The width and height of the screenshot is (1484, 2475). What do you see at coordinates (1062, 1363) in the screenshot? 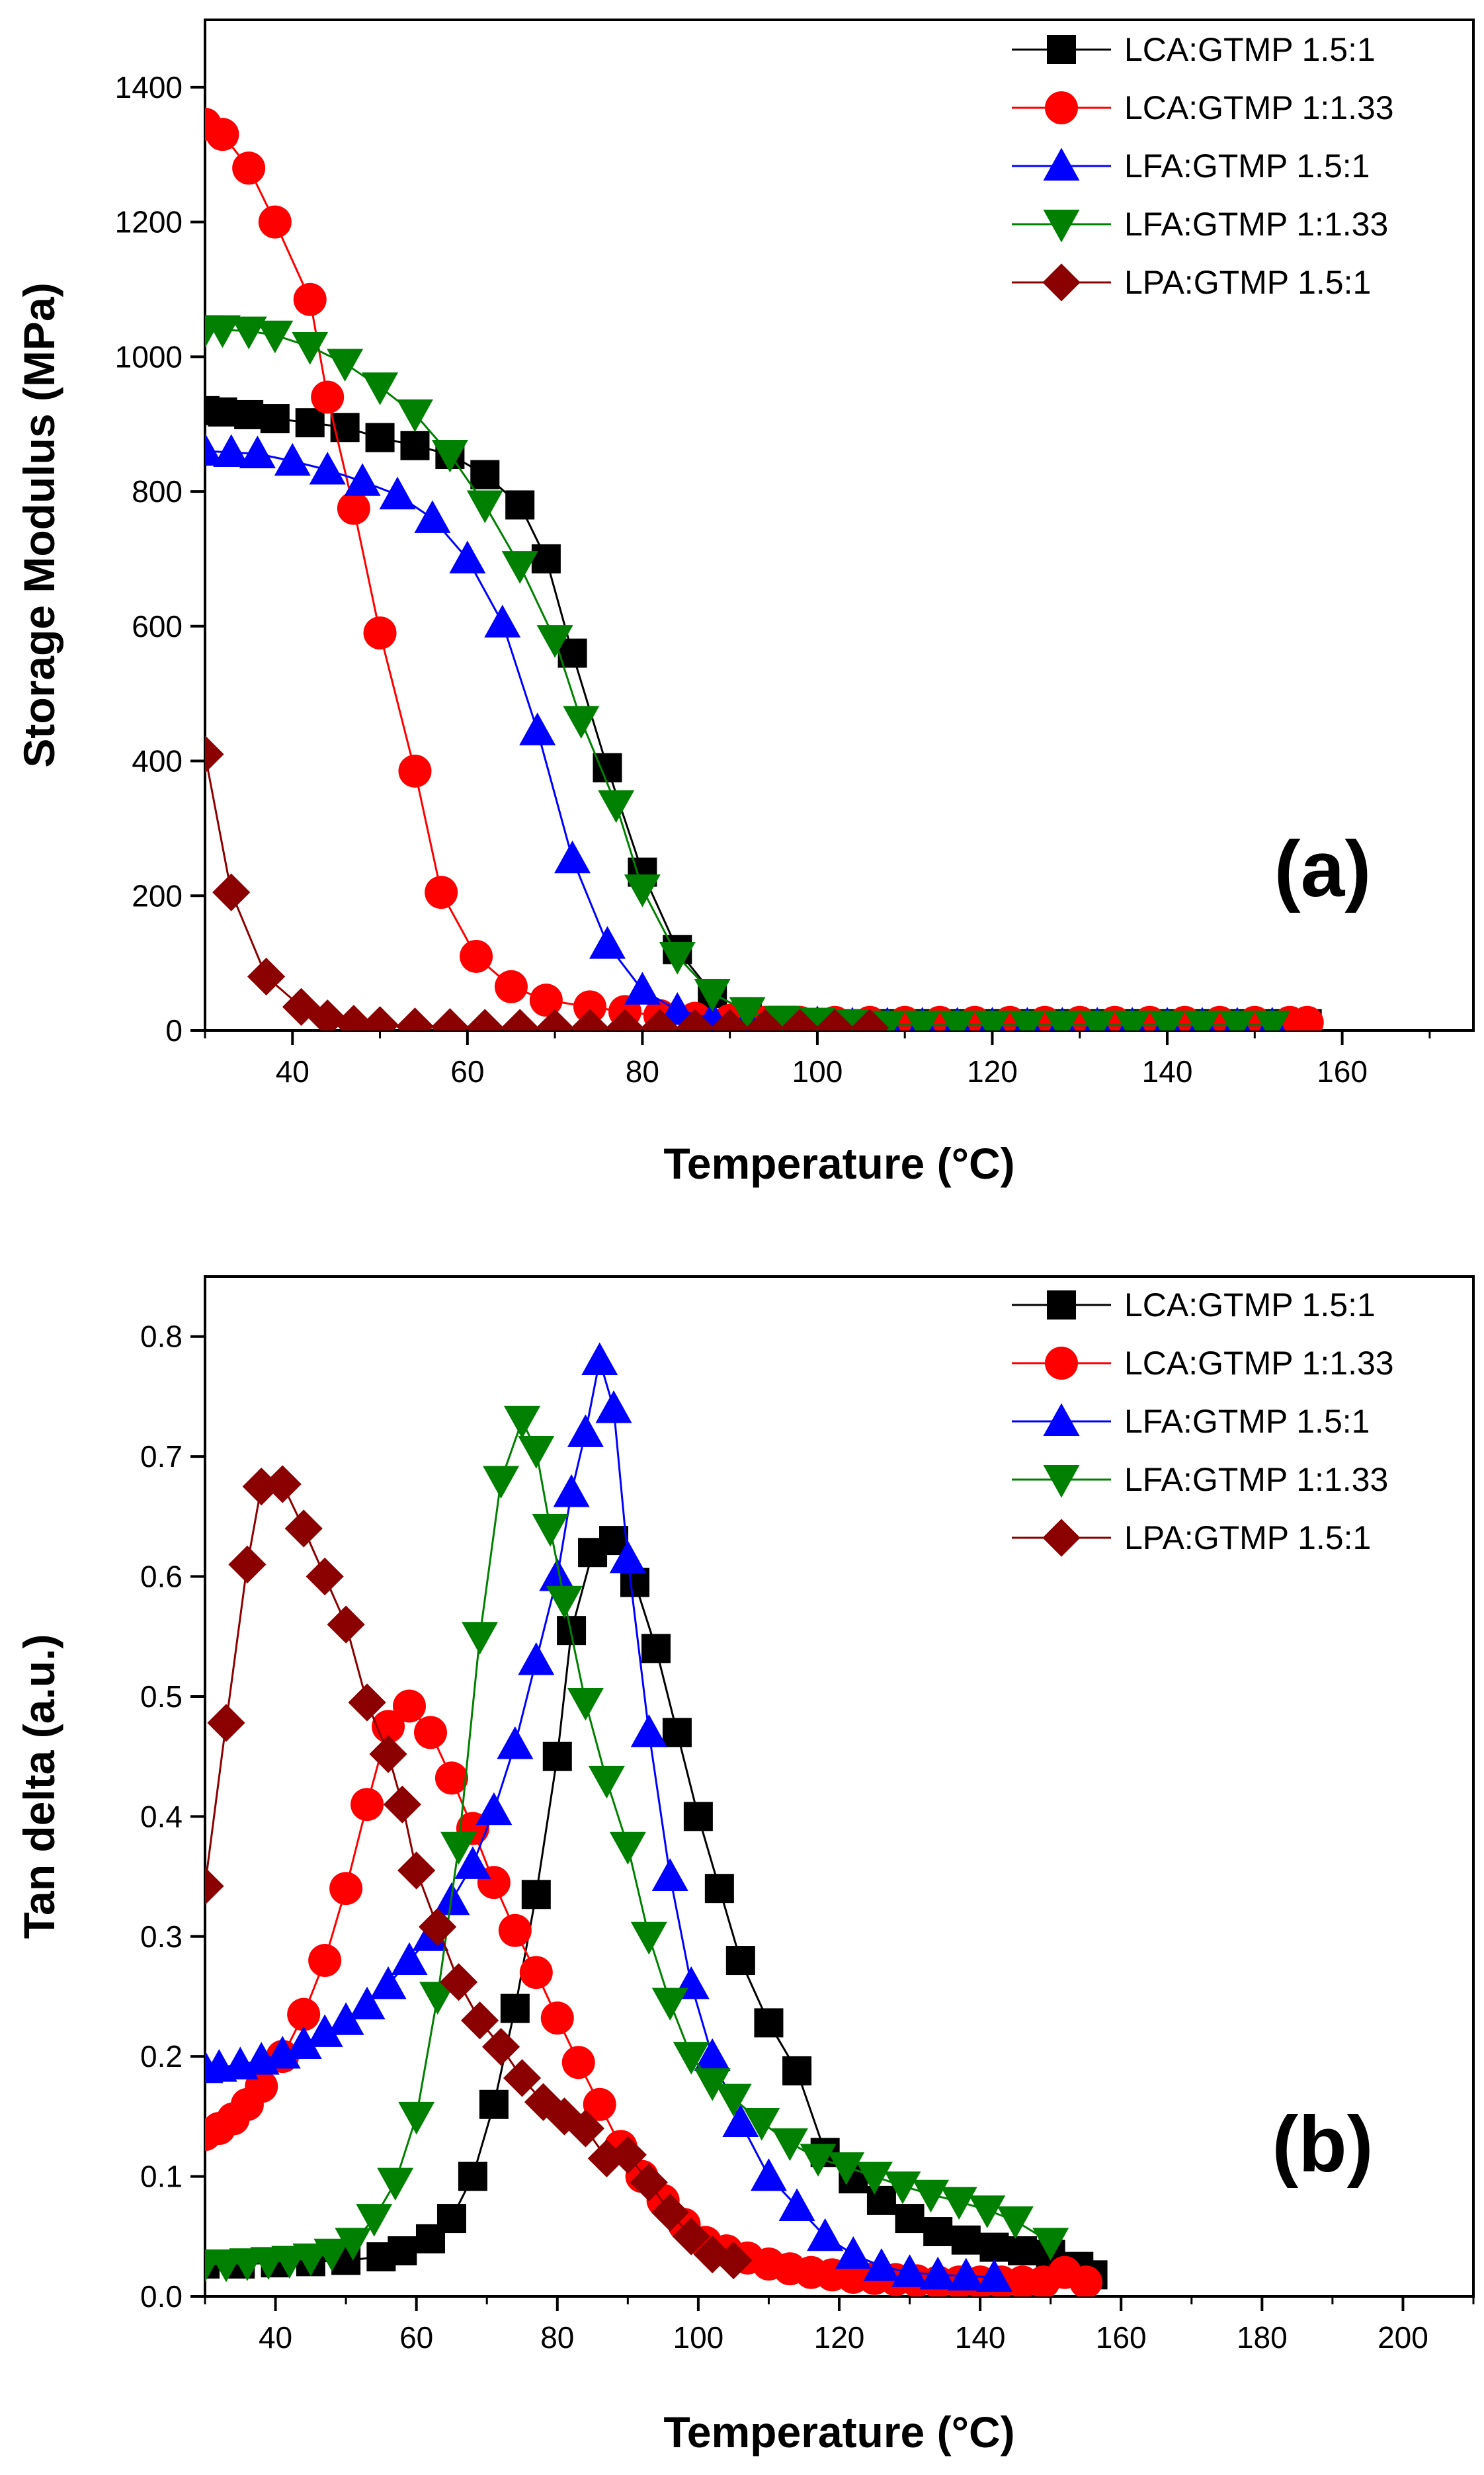
I see `legend-marker` at bounding box center [1062, 1363].